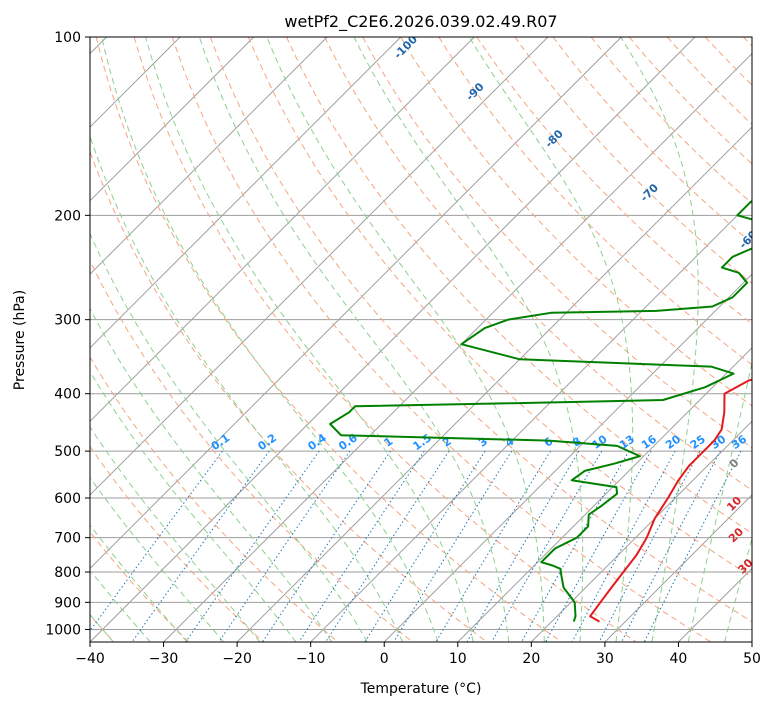  I want to click on y-tick-label: 1000, so click(63, 630).